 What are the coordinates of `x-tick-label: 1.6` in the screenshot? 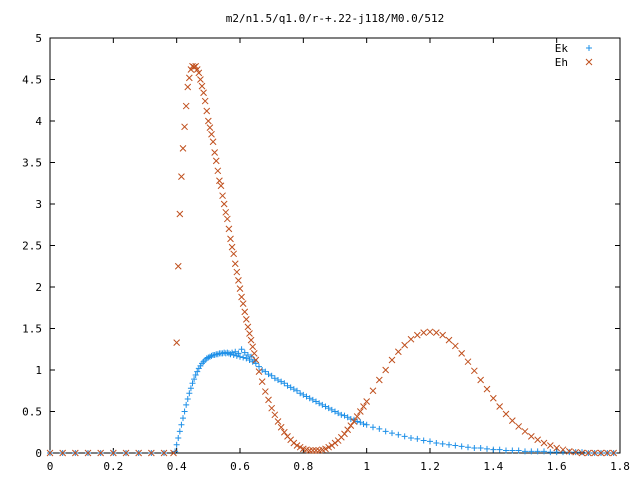 It's located at (557, 466).